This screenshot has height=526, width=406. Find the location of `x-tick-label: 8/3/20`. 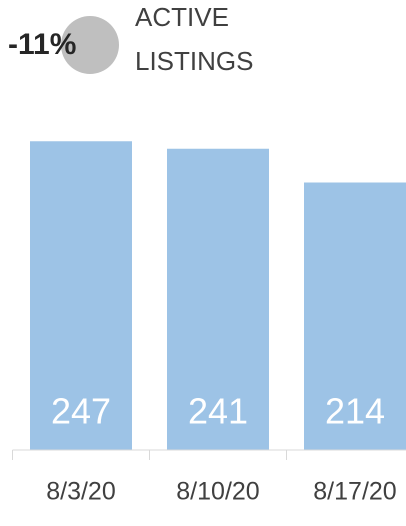

x-tick-label: 8/3/20 is located at coordinates (81, 492).